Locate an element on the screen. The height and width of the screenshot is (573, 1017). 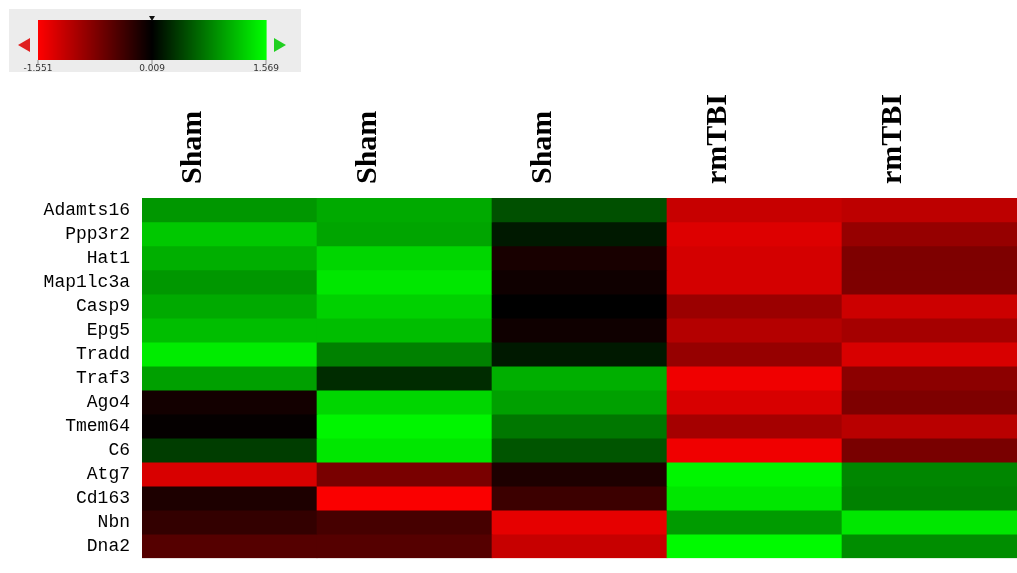
color-bar-label: -1.551 is located at coordinates (38, 67).